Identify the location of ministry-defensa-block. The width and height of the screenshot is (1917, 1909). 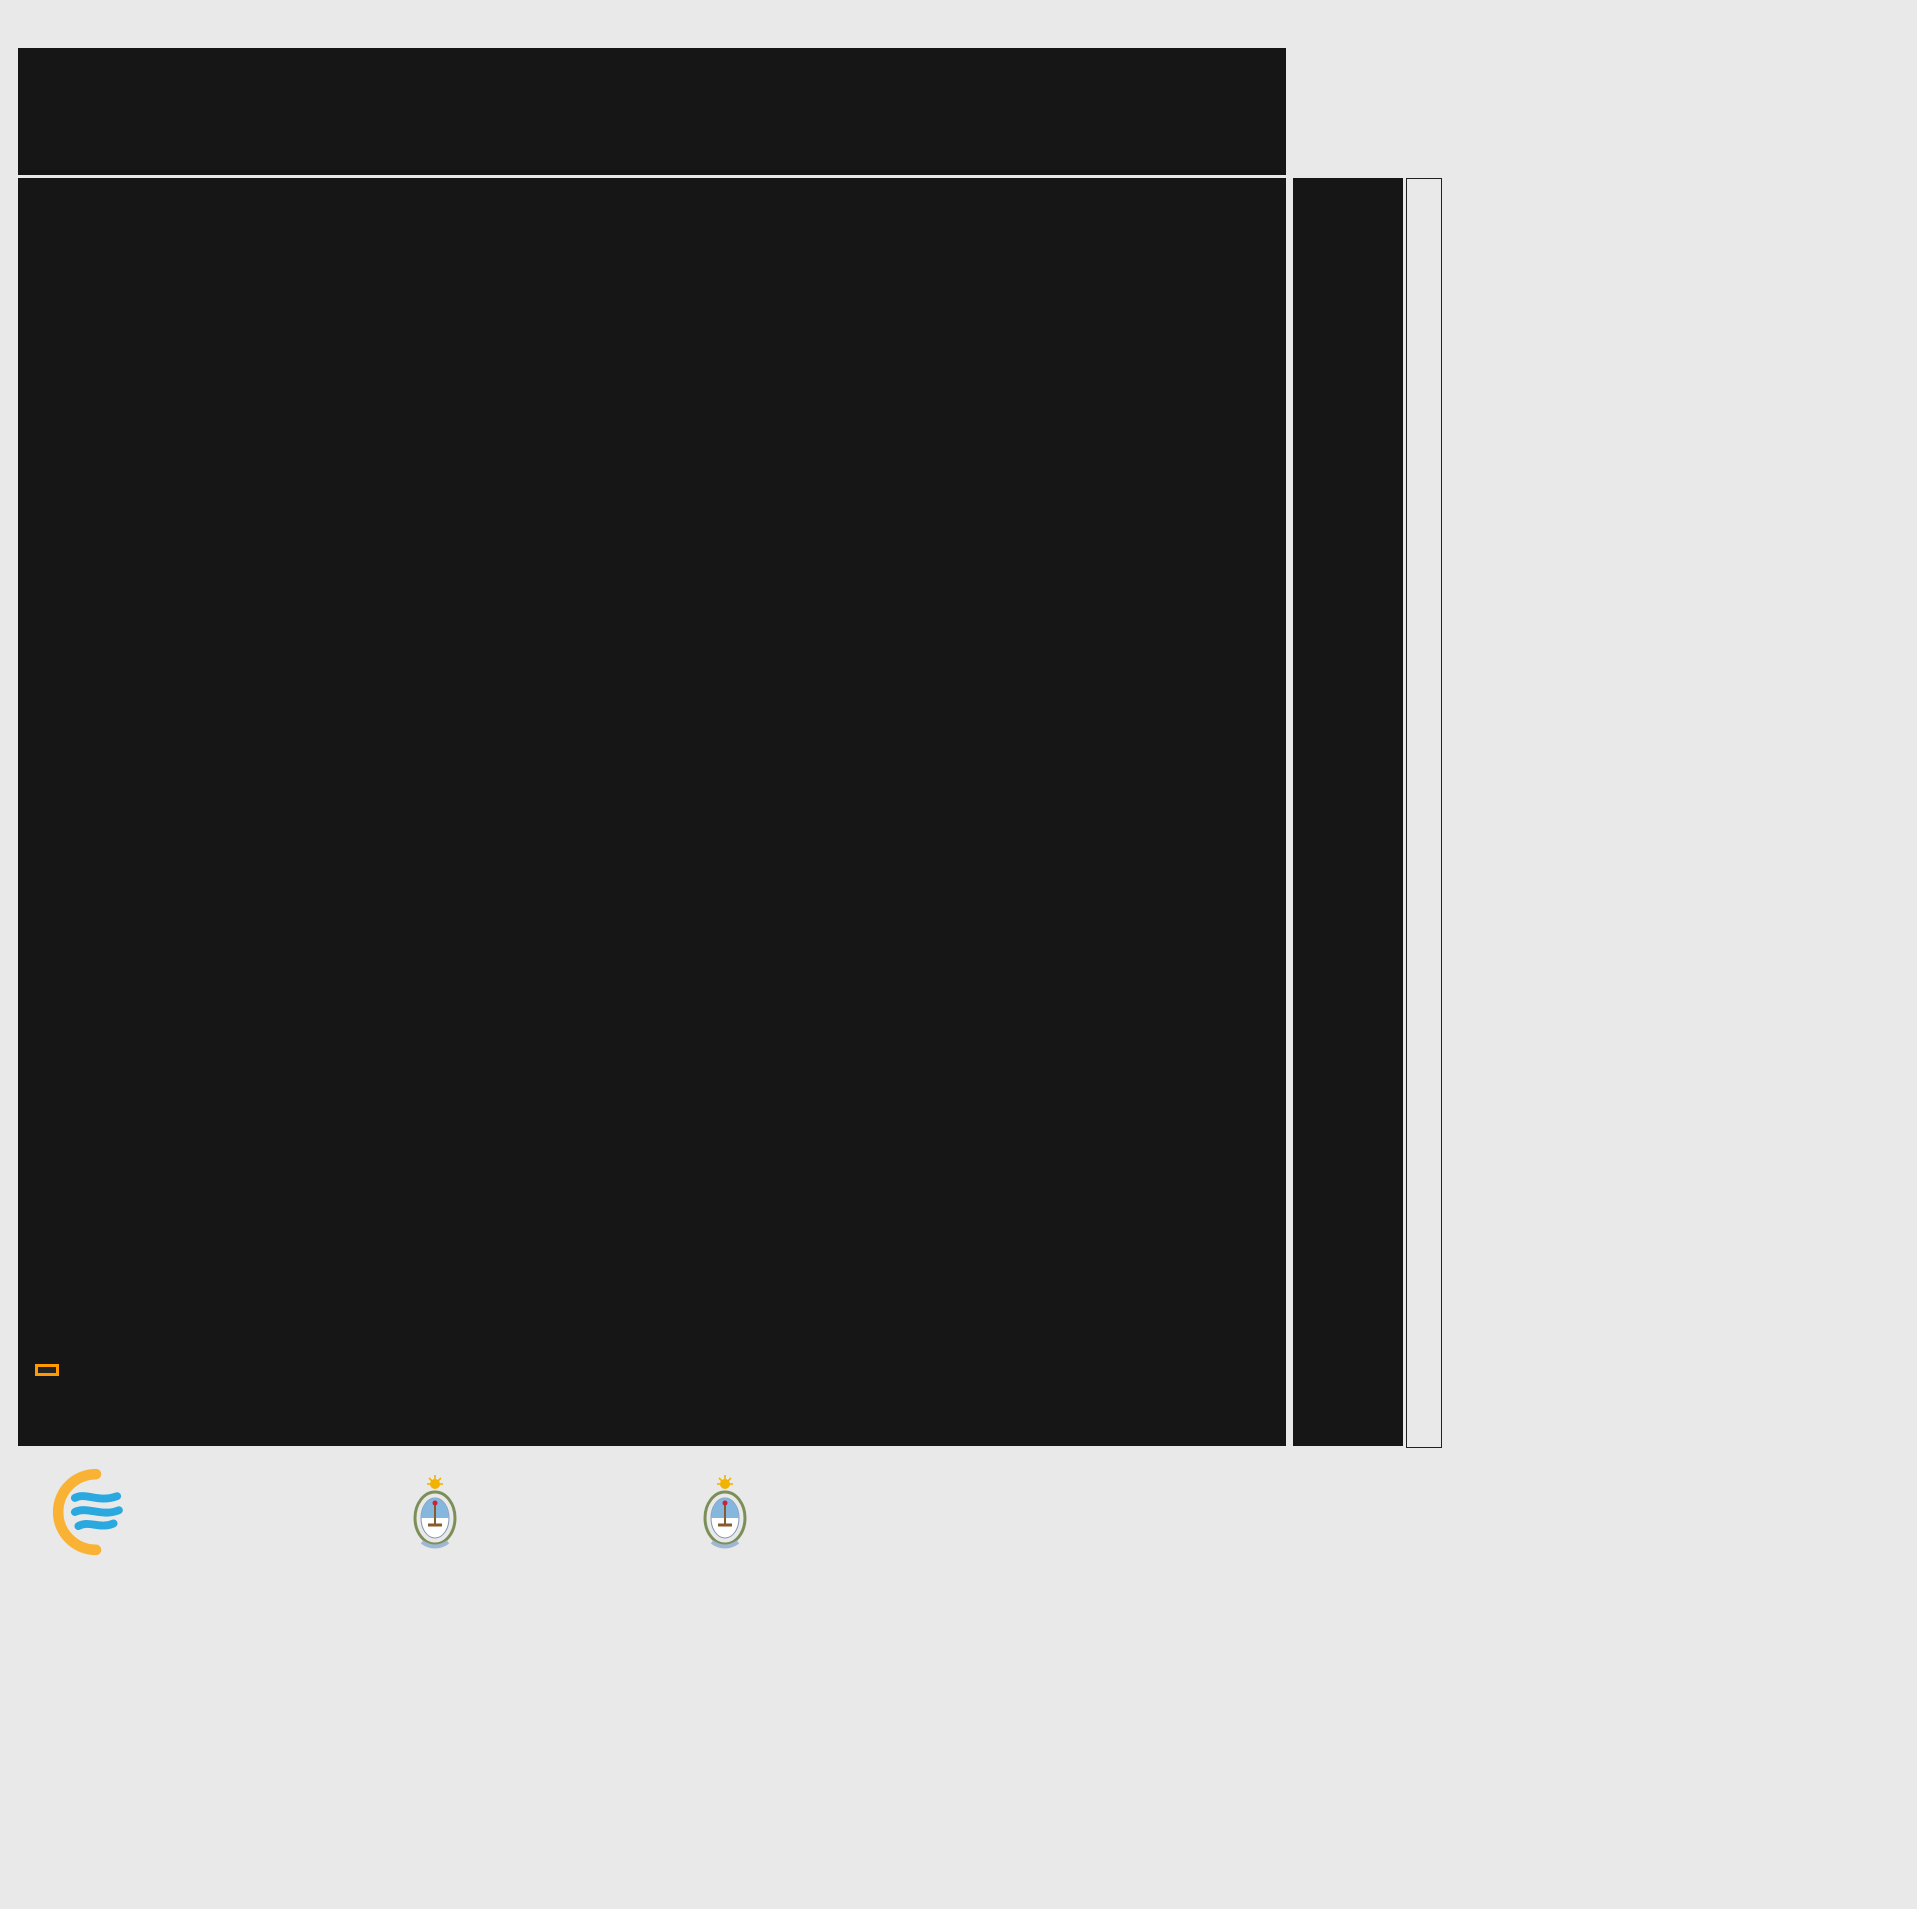
(442, 1512).